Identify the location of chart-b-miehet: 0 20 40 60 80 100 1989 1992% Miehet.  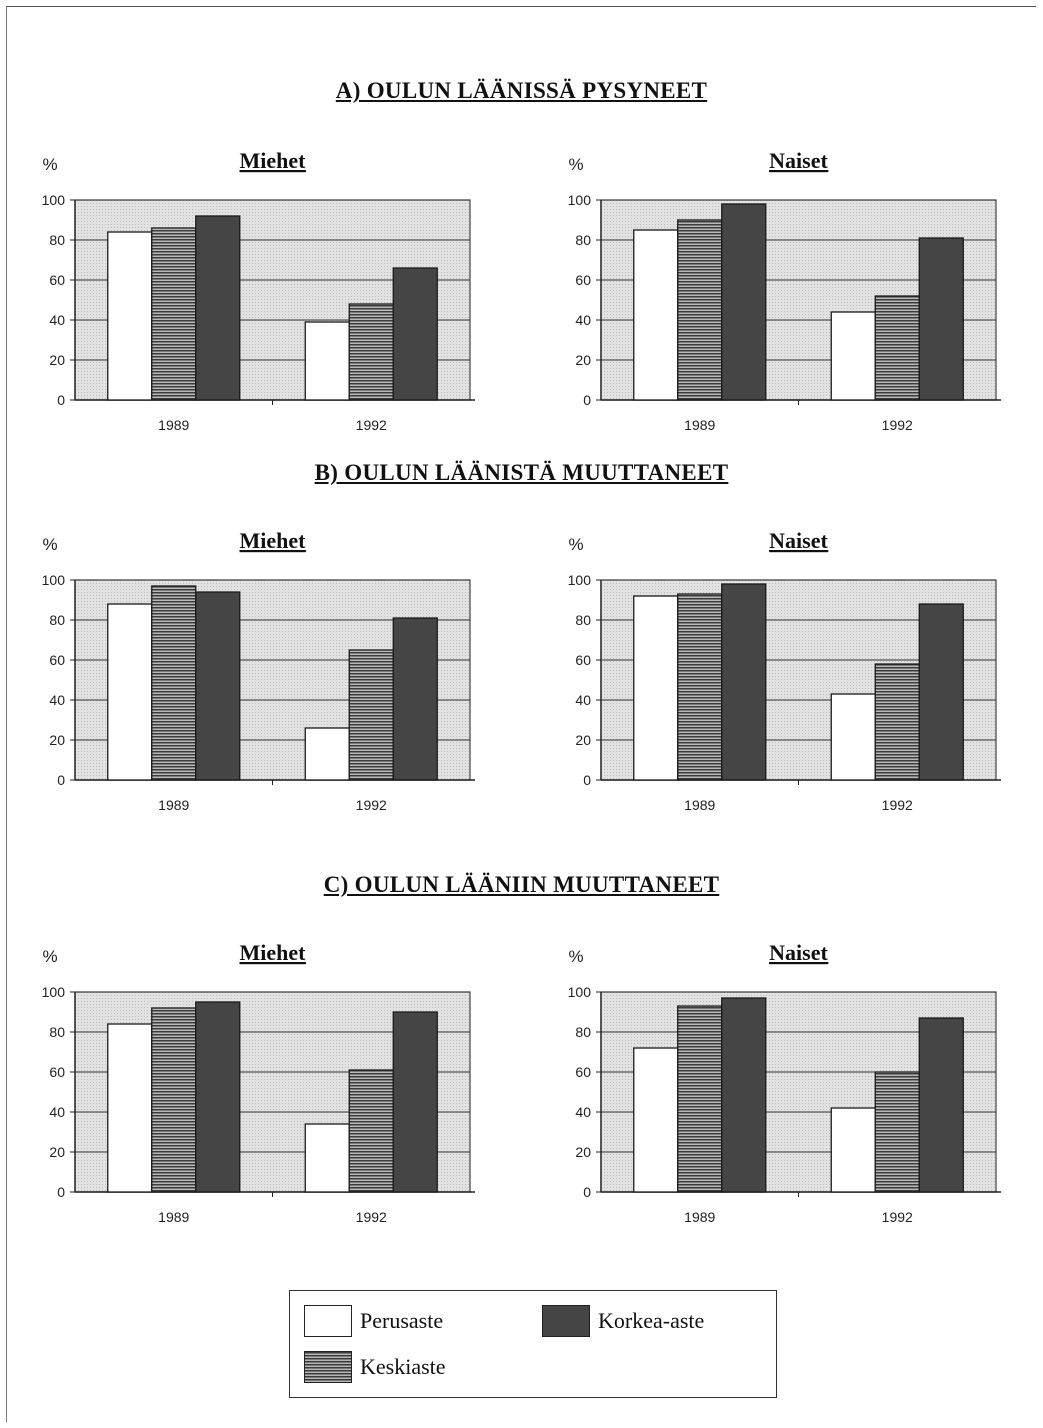
(270, 675).